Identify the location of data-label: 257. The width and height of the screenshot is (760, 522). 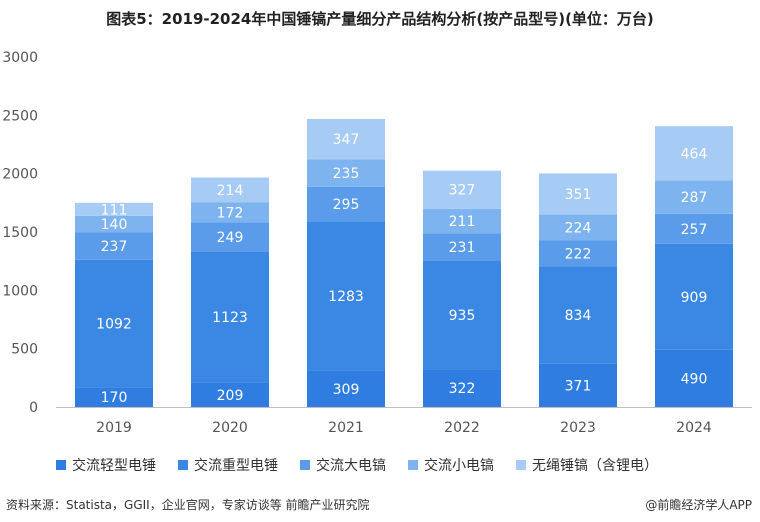
(694, 230).